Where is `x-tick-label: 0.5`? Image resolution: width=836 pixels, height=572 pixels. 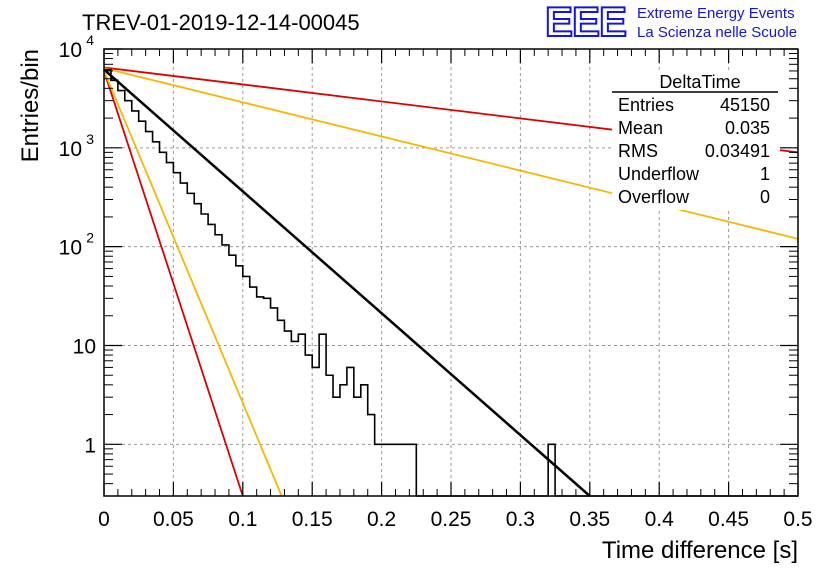
x-tick-label: 0.5 is located at coordinates (797, 519).